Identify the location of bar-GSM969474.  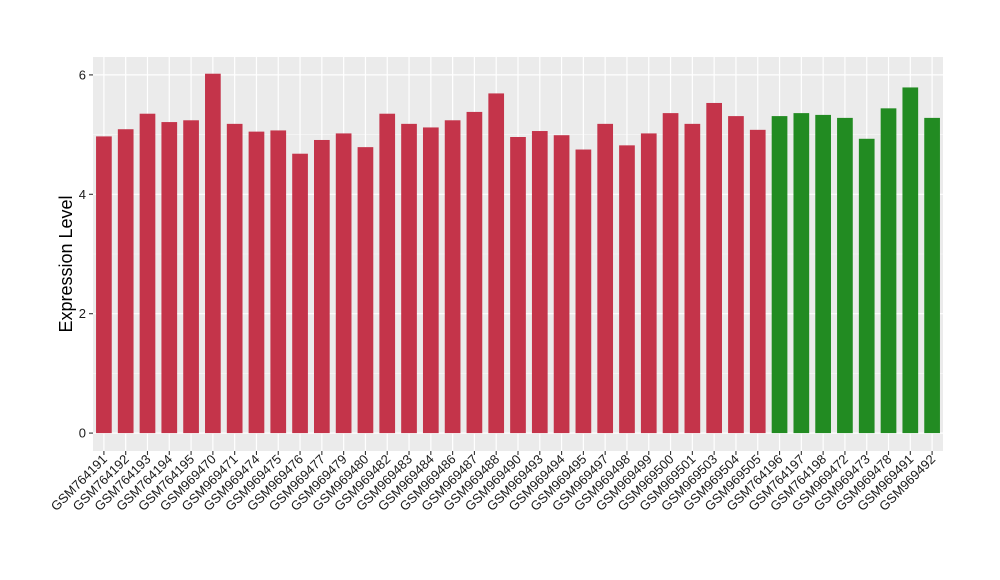
(256, 282).